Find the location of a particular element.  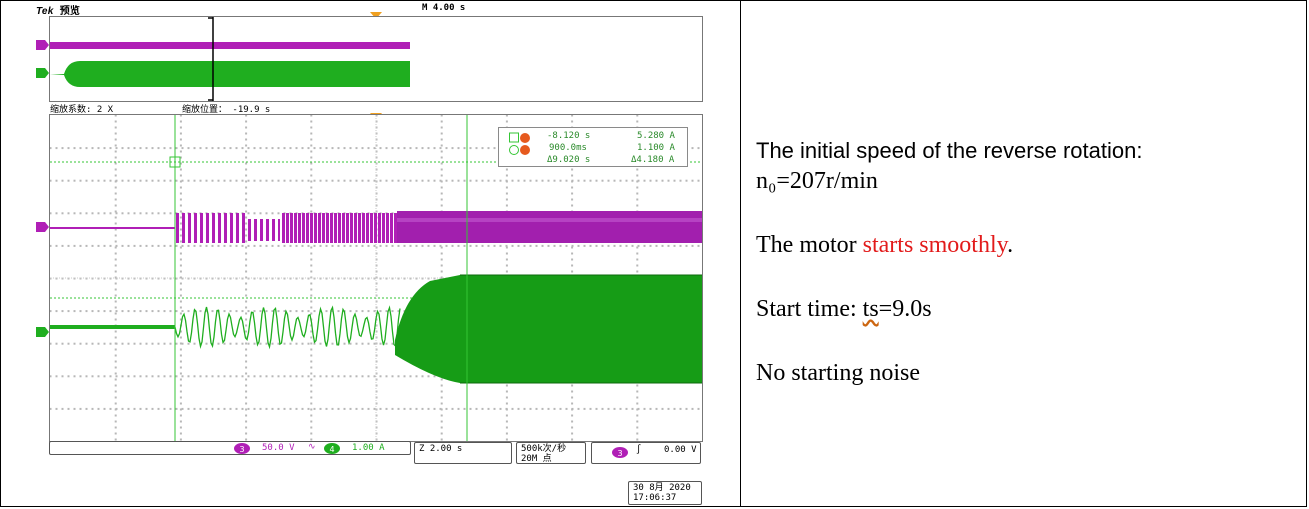

smooth-start-line: The motor starts smoothly. is located at coordinates (1026, 245).